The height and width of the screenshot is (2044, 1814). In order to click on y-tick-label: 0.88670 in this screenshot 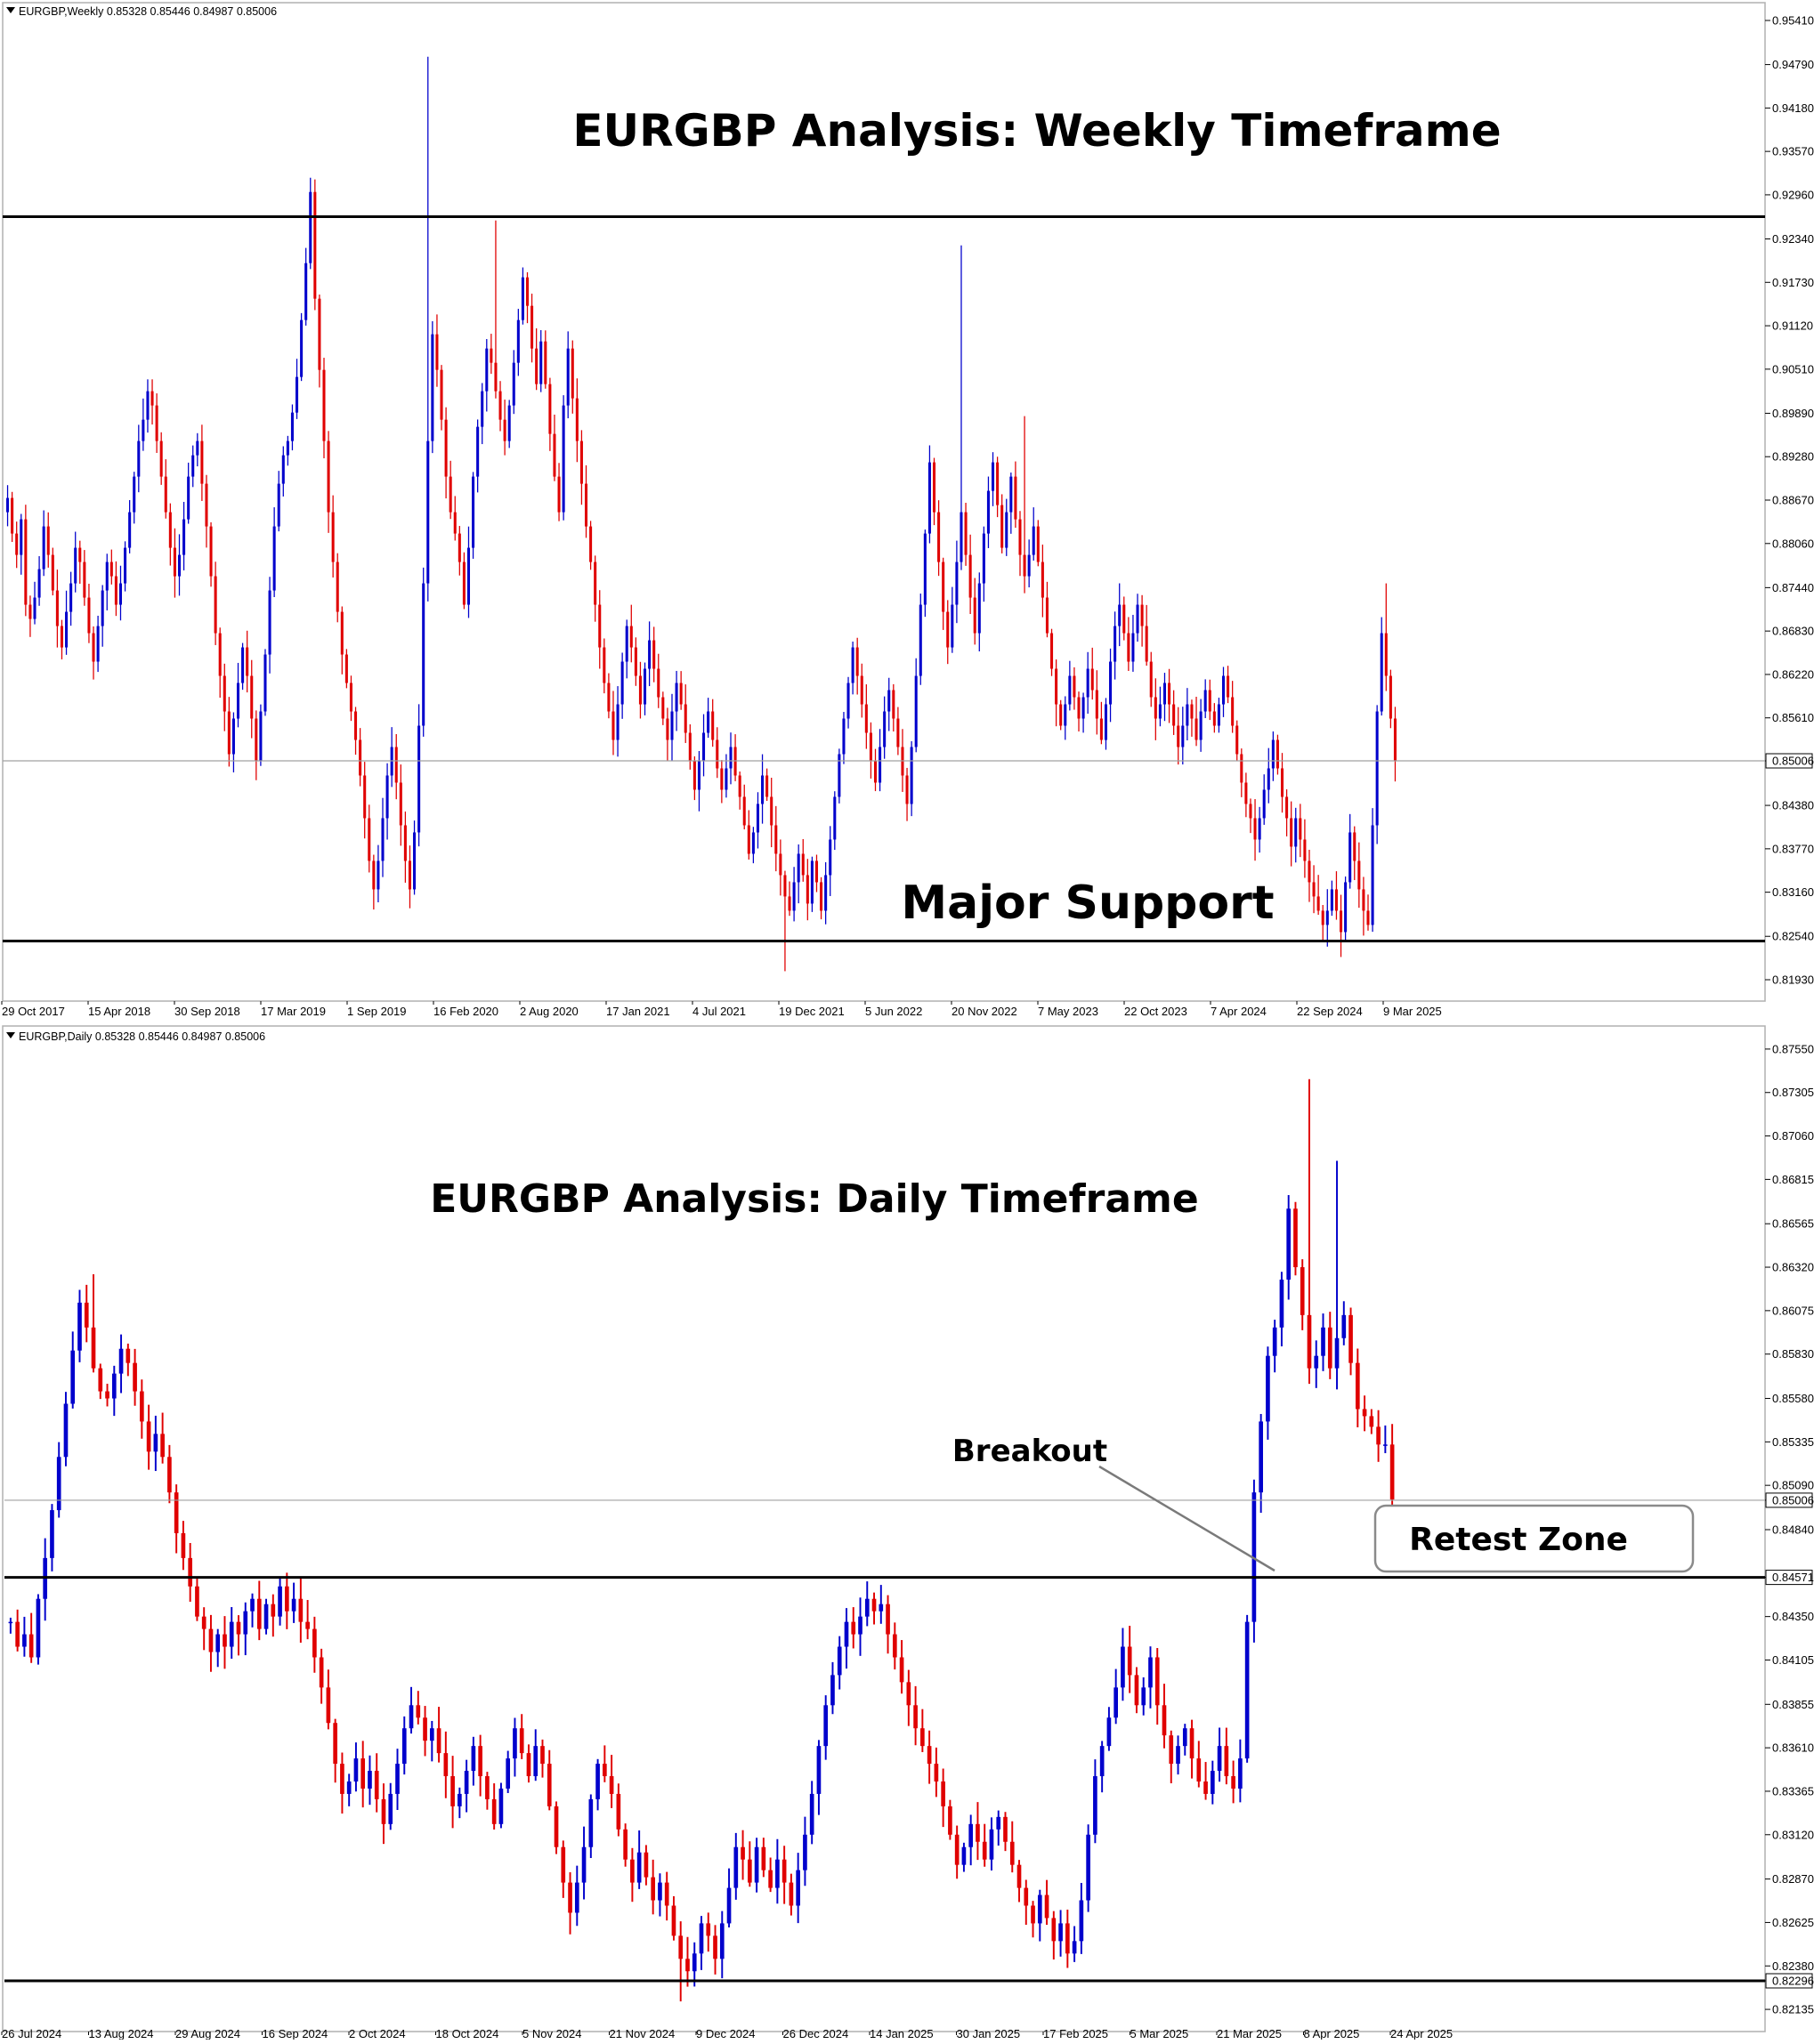, I will do `click(1793, 500)`.